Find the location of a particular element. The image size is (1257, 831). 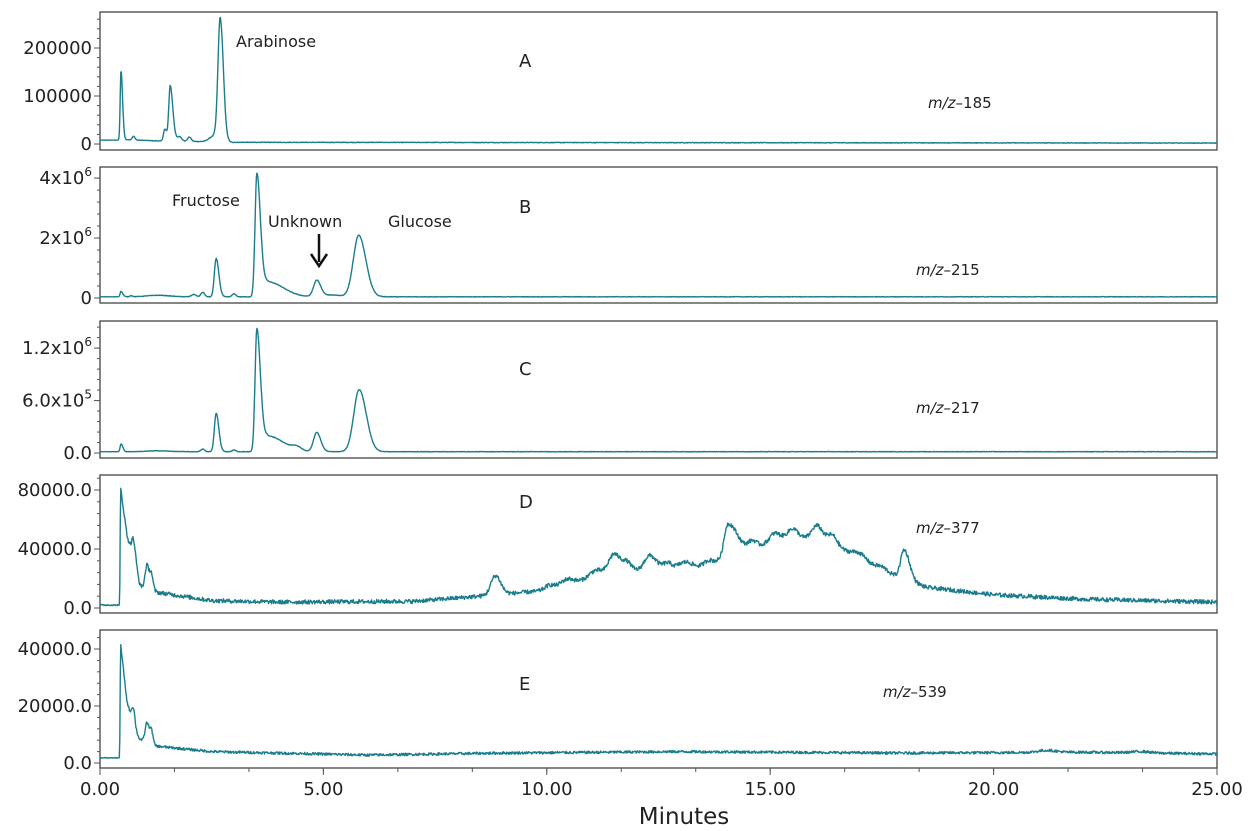

x-tick-label: 5.00 is located at coordinates (323, 789).